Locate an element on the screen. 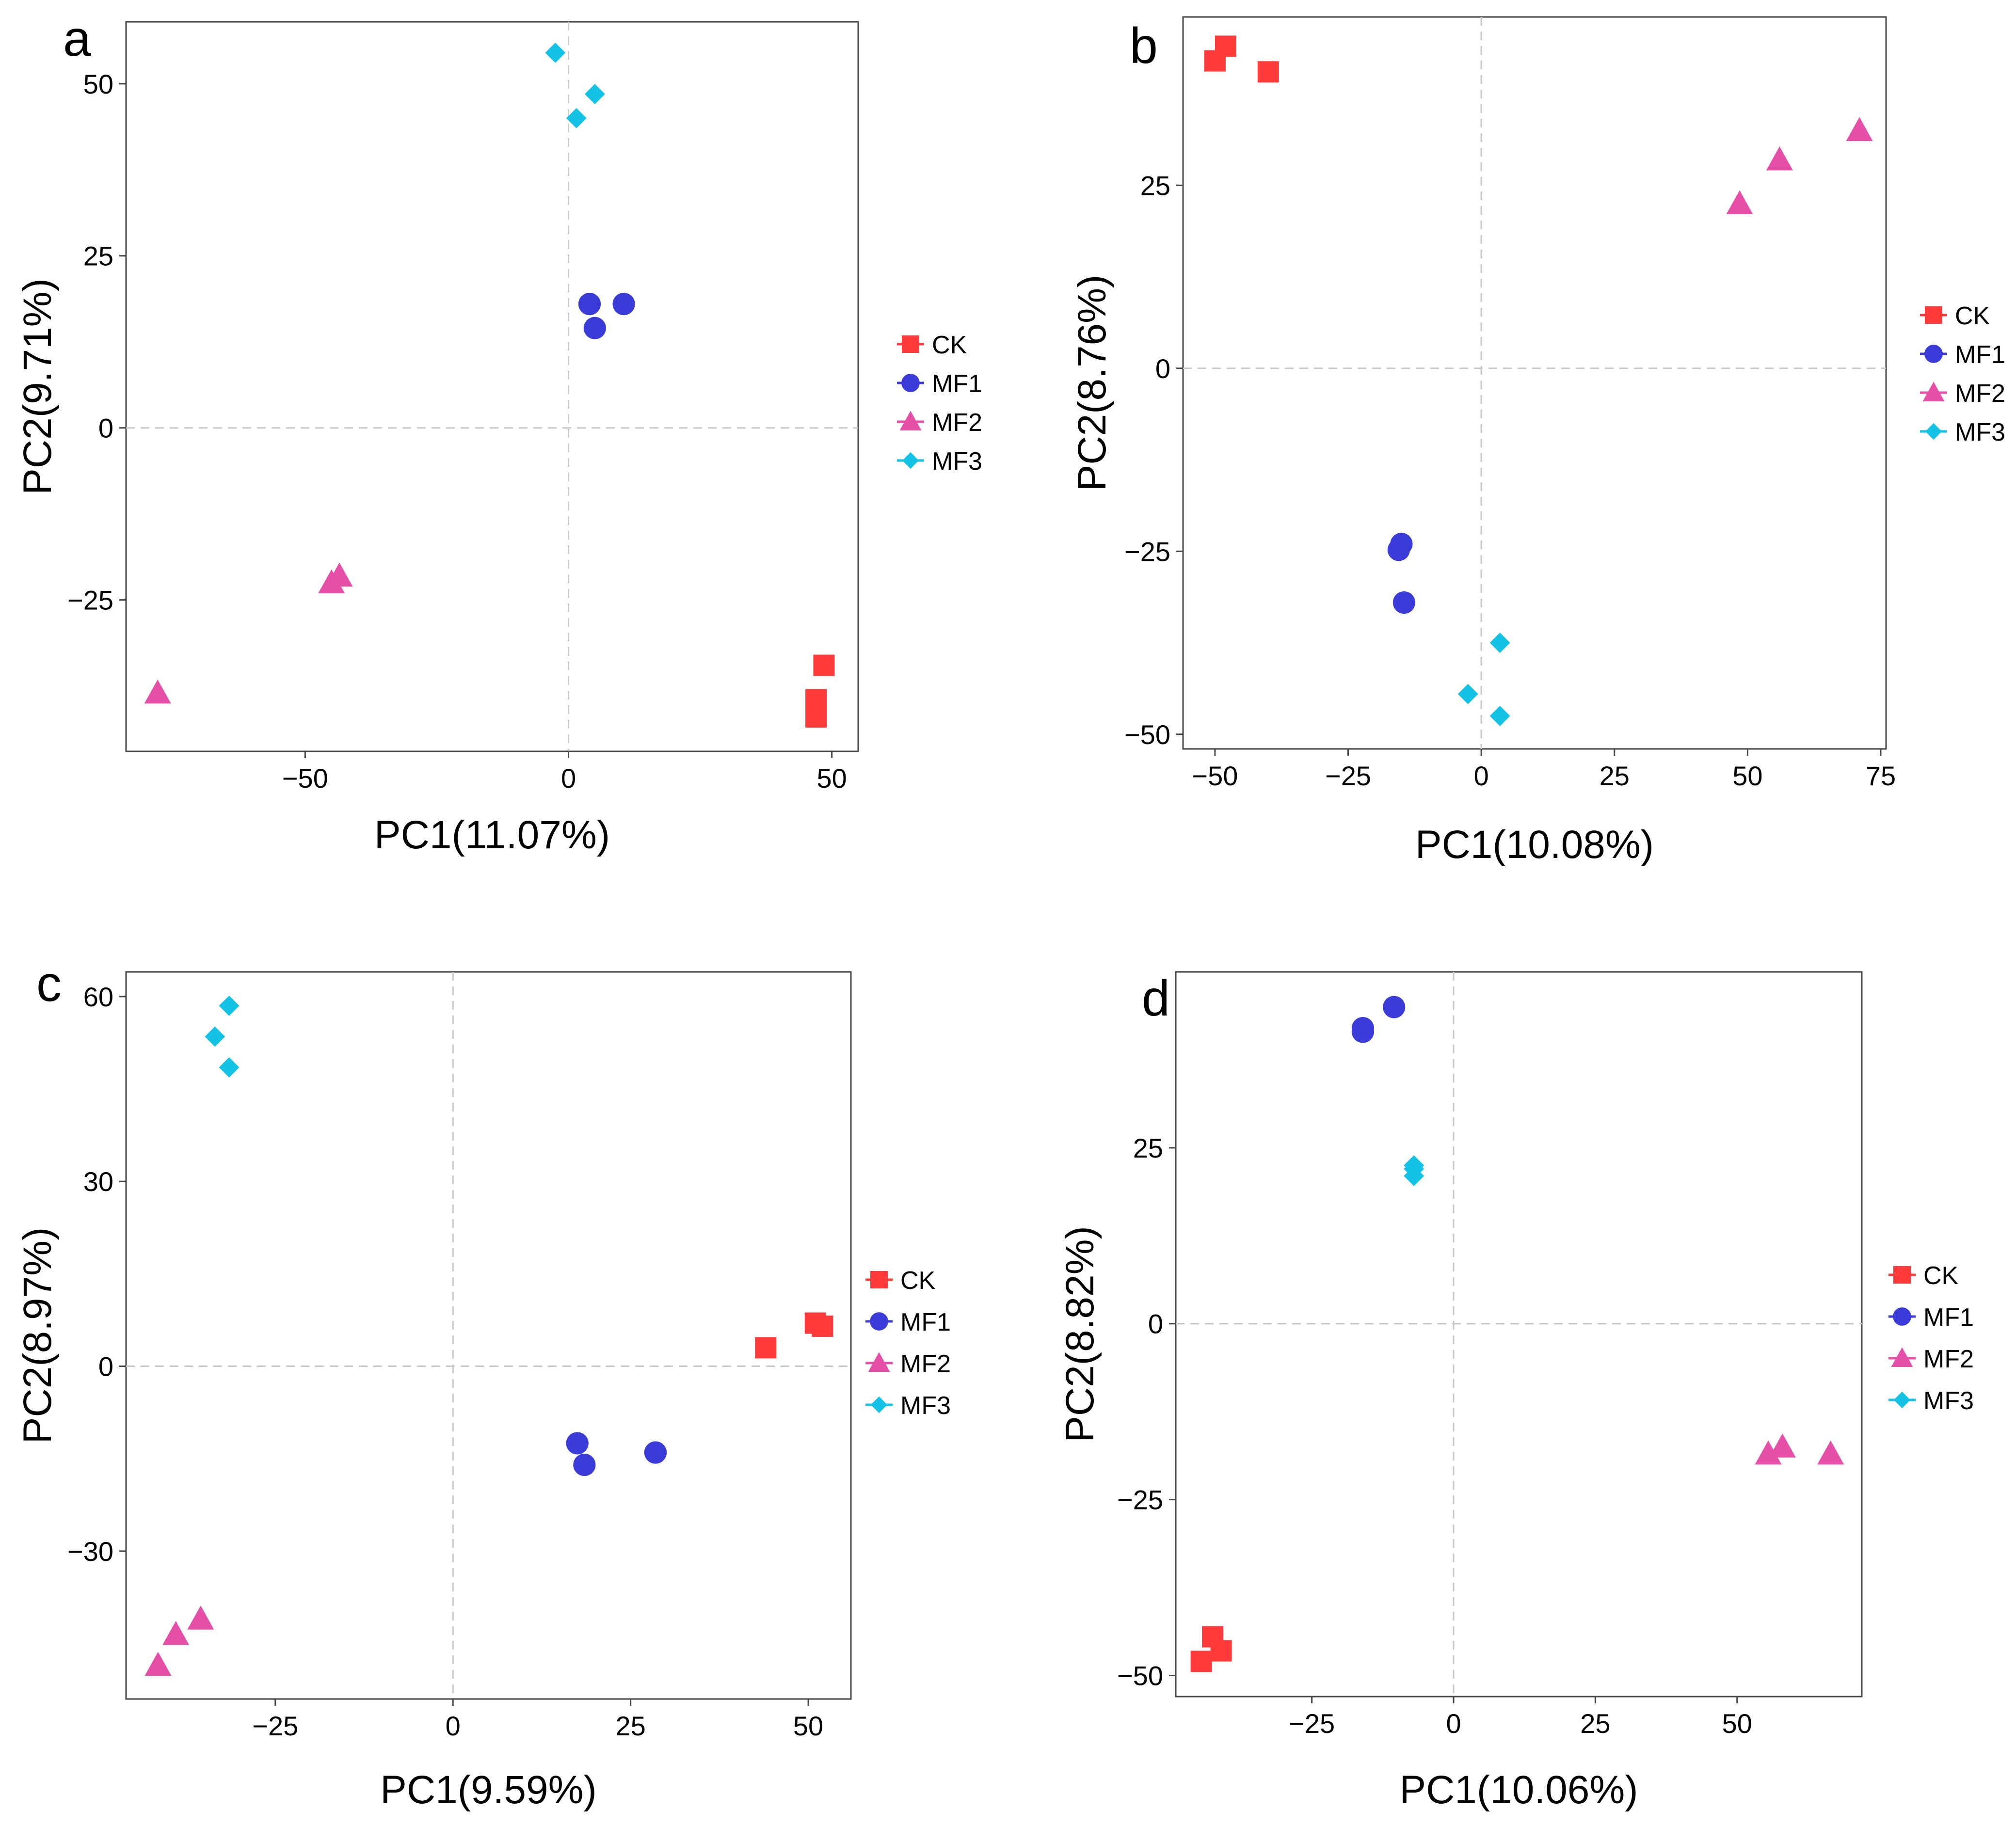 This screenshot has height=1826, width=2016. x-axis-title: PC1(10.08%) is located at coordinates (1534, 845).